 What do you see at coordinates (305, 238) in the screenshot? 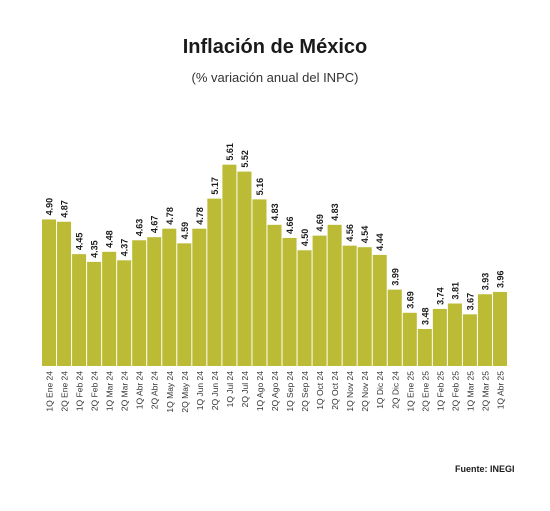
I see `value-label-17: 4.50` at bounding box center [305, 238].